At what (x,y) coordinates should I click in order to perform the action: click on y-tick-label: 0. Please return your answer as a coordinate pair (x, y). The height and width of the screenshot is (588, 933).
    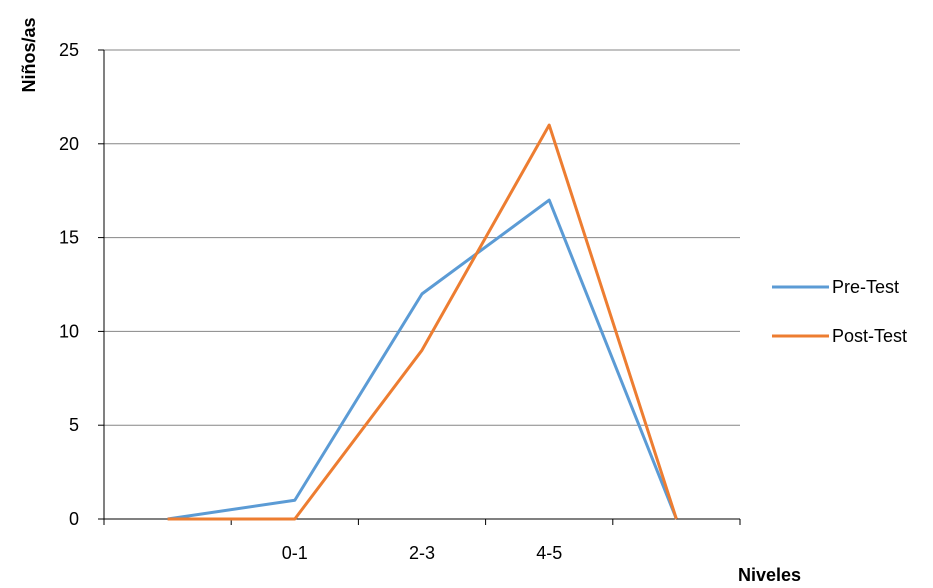
    Looking at the image, I should click on (74, 519).